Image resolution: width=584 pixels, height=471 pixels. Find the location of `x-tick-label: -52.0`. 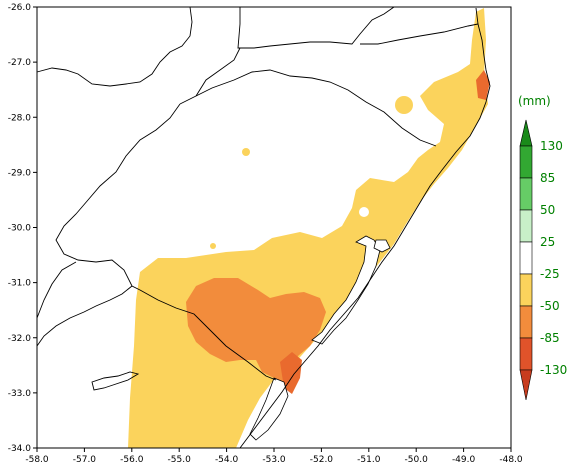

x-tick-label: -52.0 is located at coordinates (322, 460).